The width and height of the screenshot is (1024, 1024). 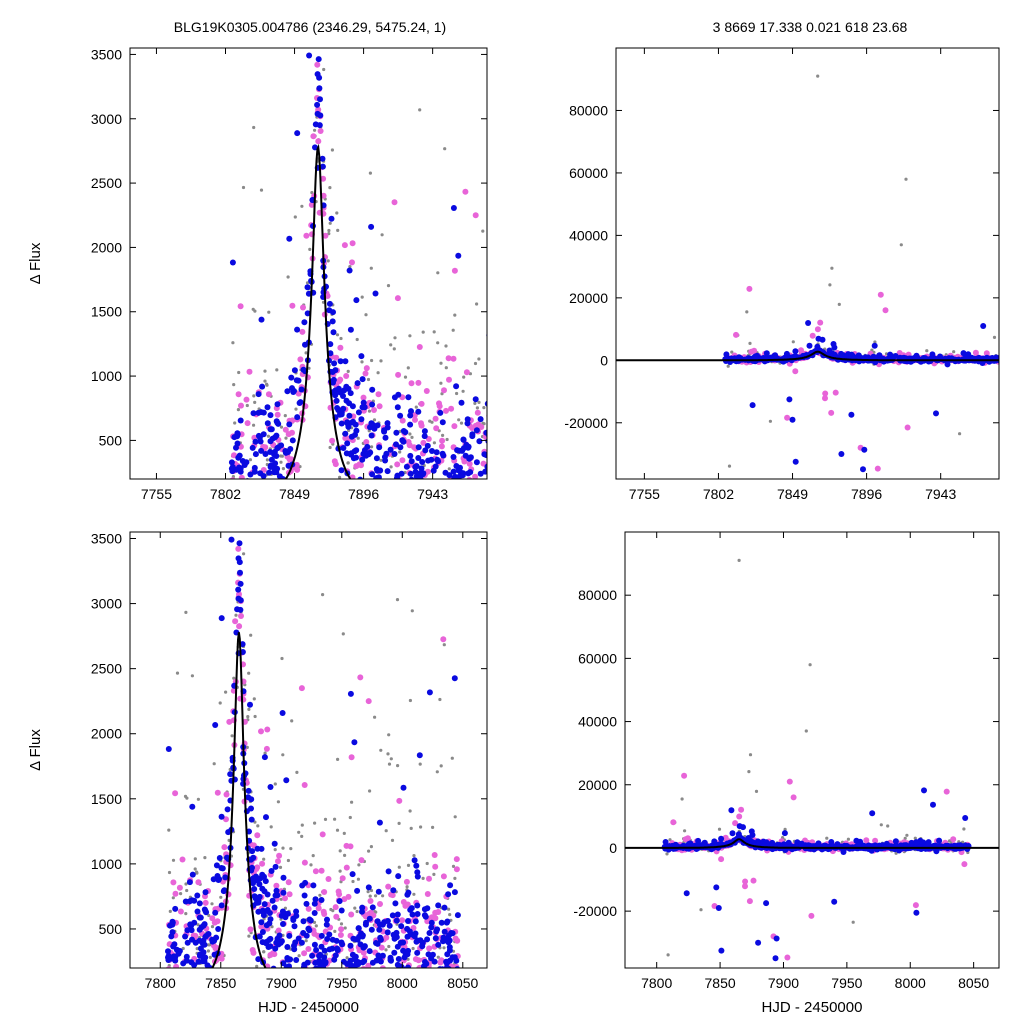 I want to click on header-right-text: 3 8669 17.338 0.021 618 23.68, so click(x=810, y=27).